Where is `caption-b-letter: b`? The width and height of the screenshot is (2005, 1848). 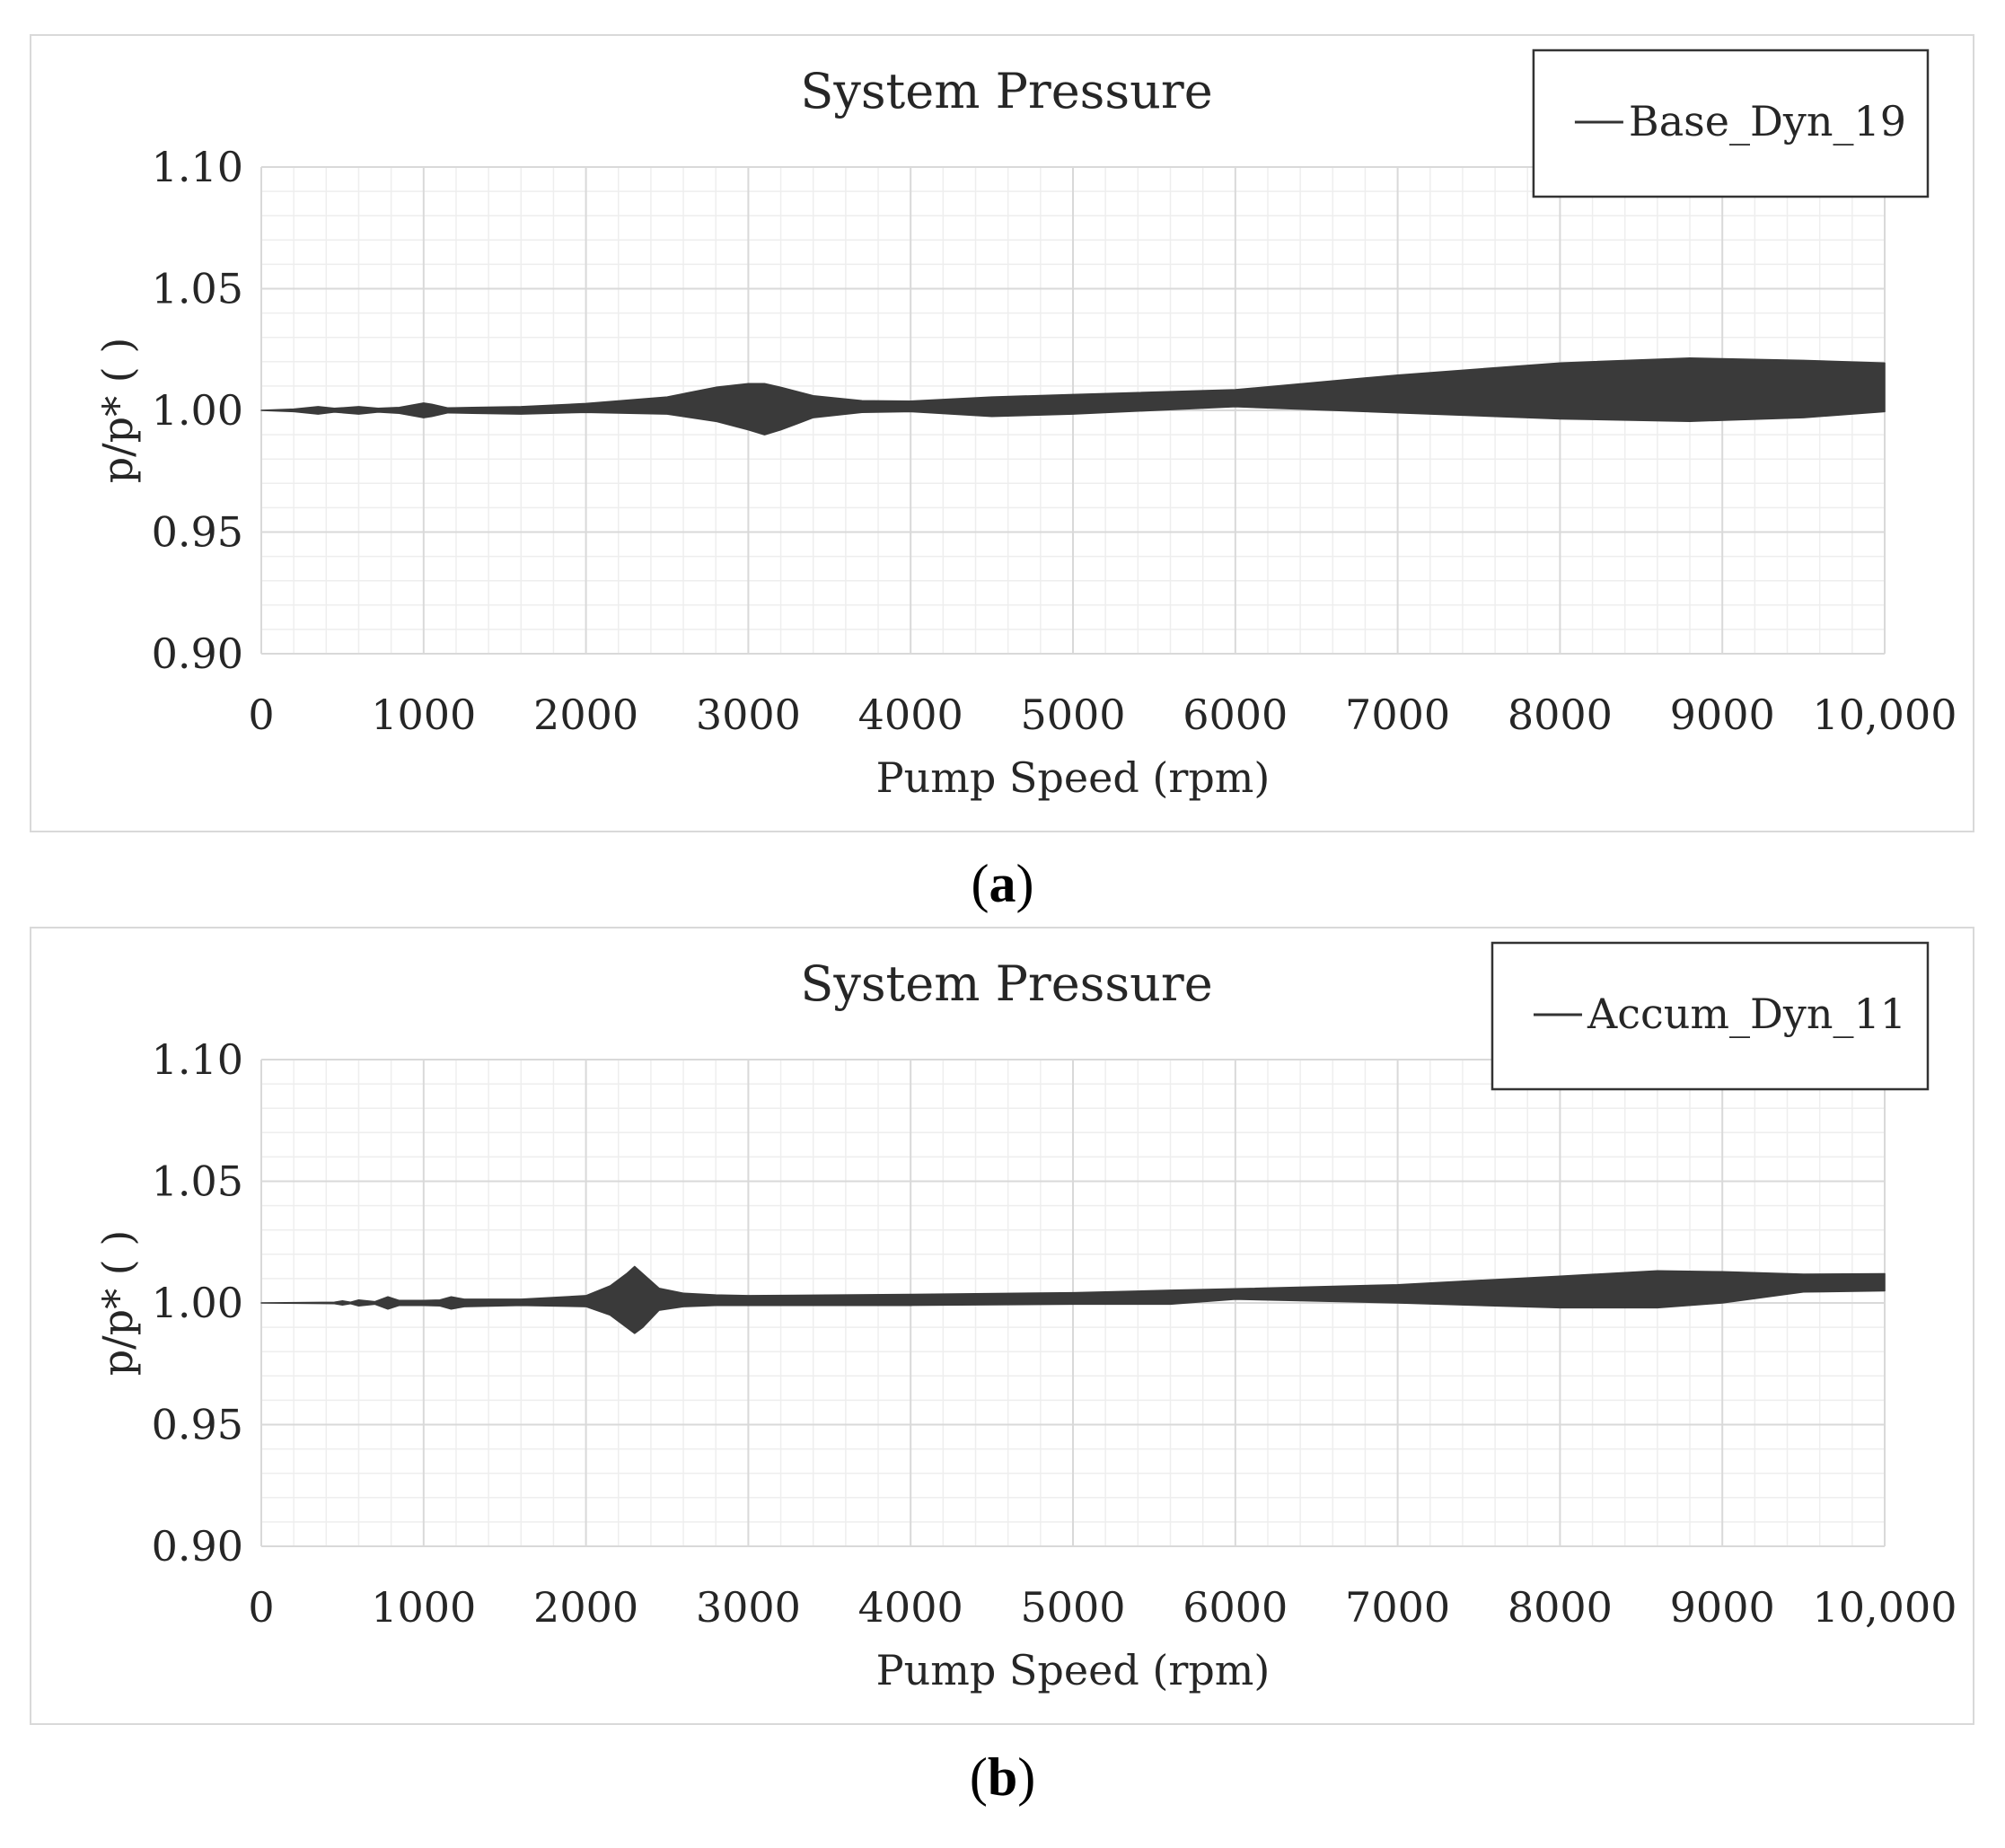
caption-b-letter: b is located at coordinates (1003, 1777).